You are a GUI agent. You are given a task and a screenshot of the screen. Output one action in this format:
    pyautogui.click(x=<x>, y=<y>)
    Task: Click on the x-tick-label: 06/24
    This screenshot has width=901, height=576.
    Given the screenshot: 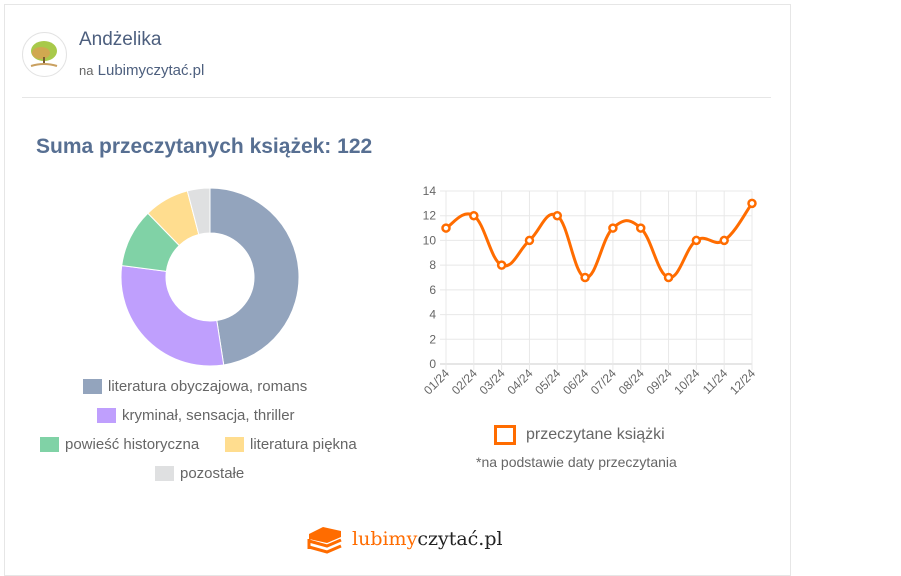 What is the action you would take?
    pyautogui.click(x=575, y=381)
    